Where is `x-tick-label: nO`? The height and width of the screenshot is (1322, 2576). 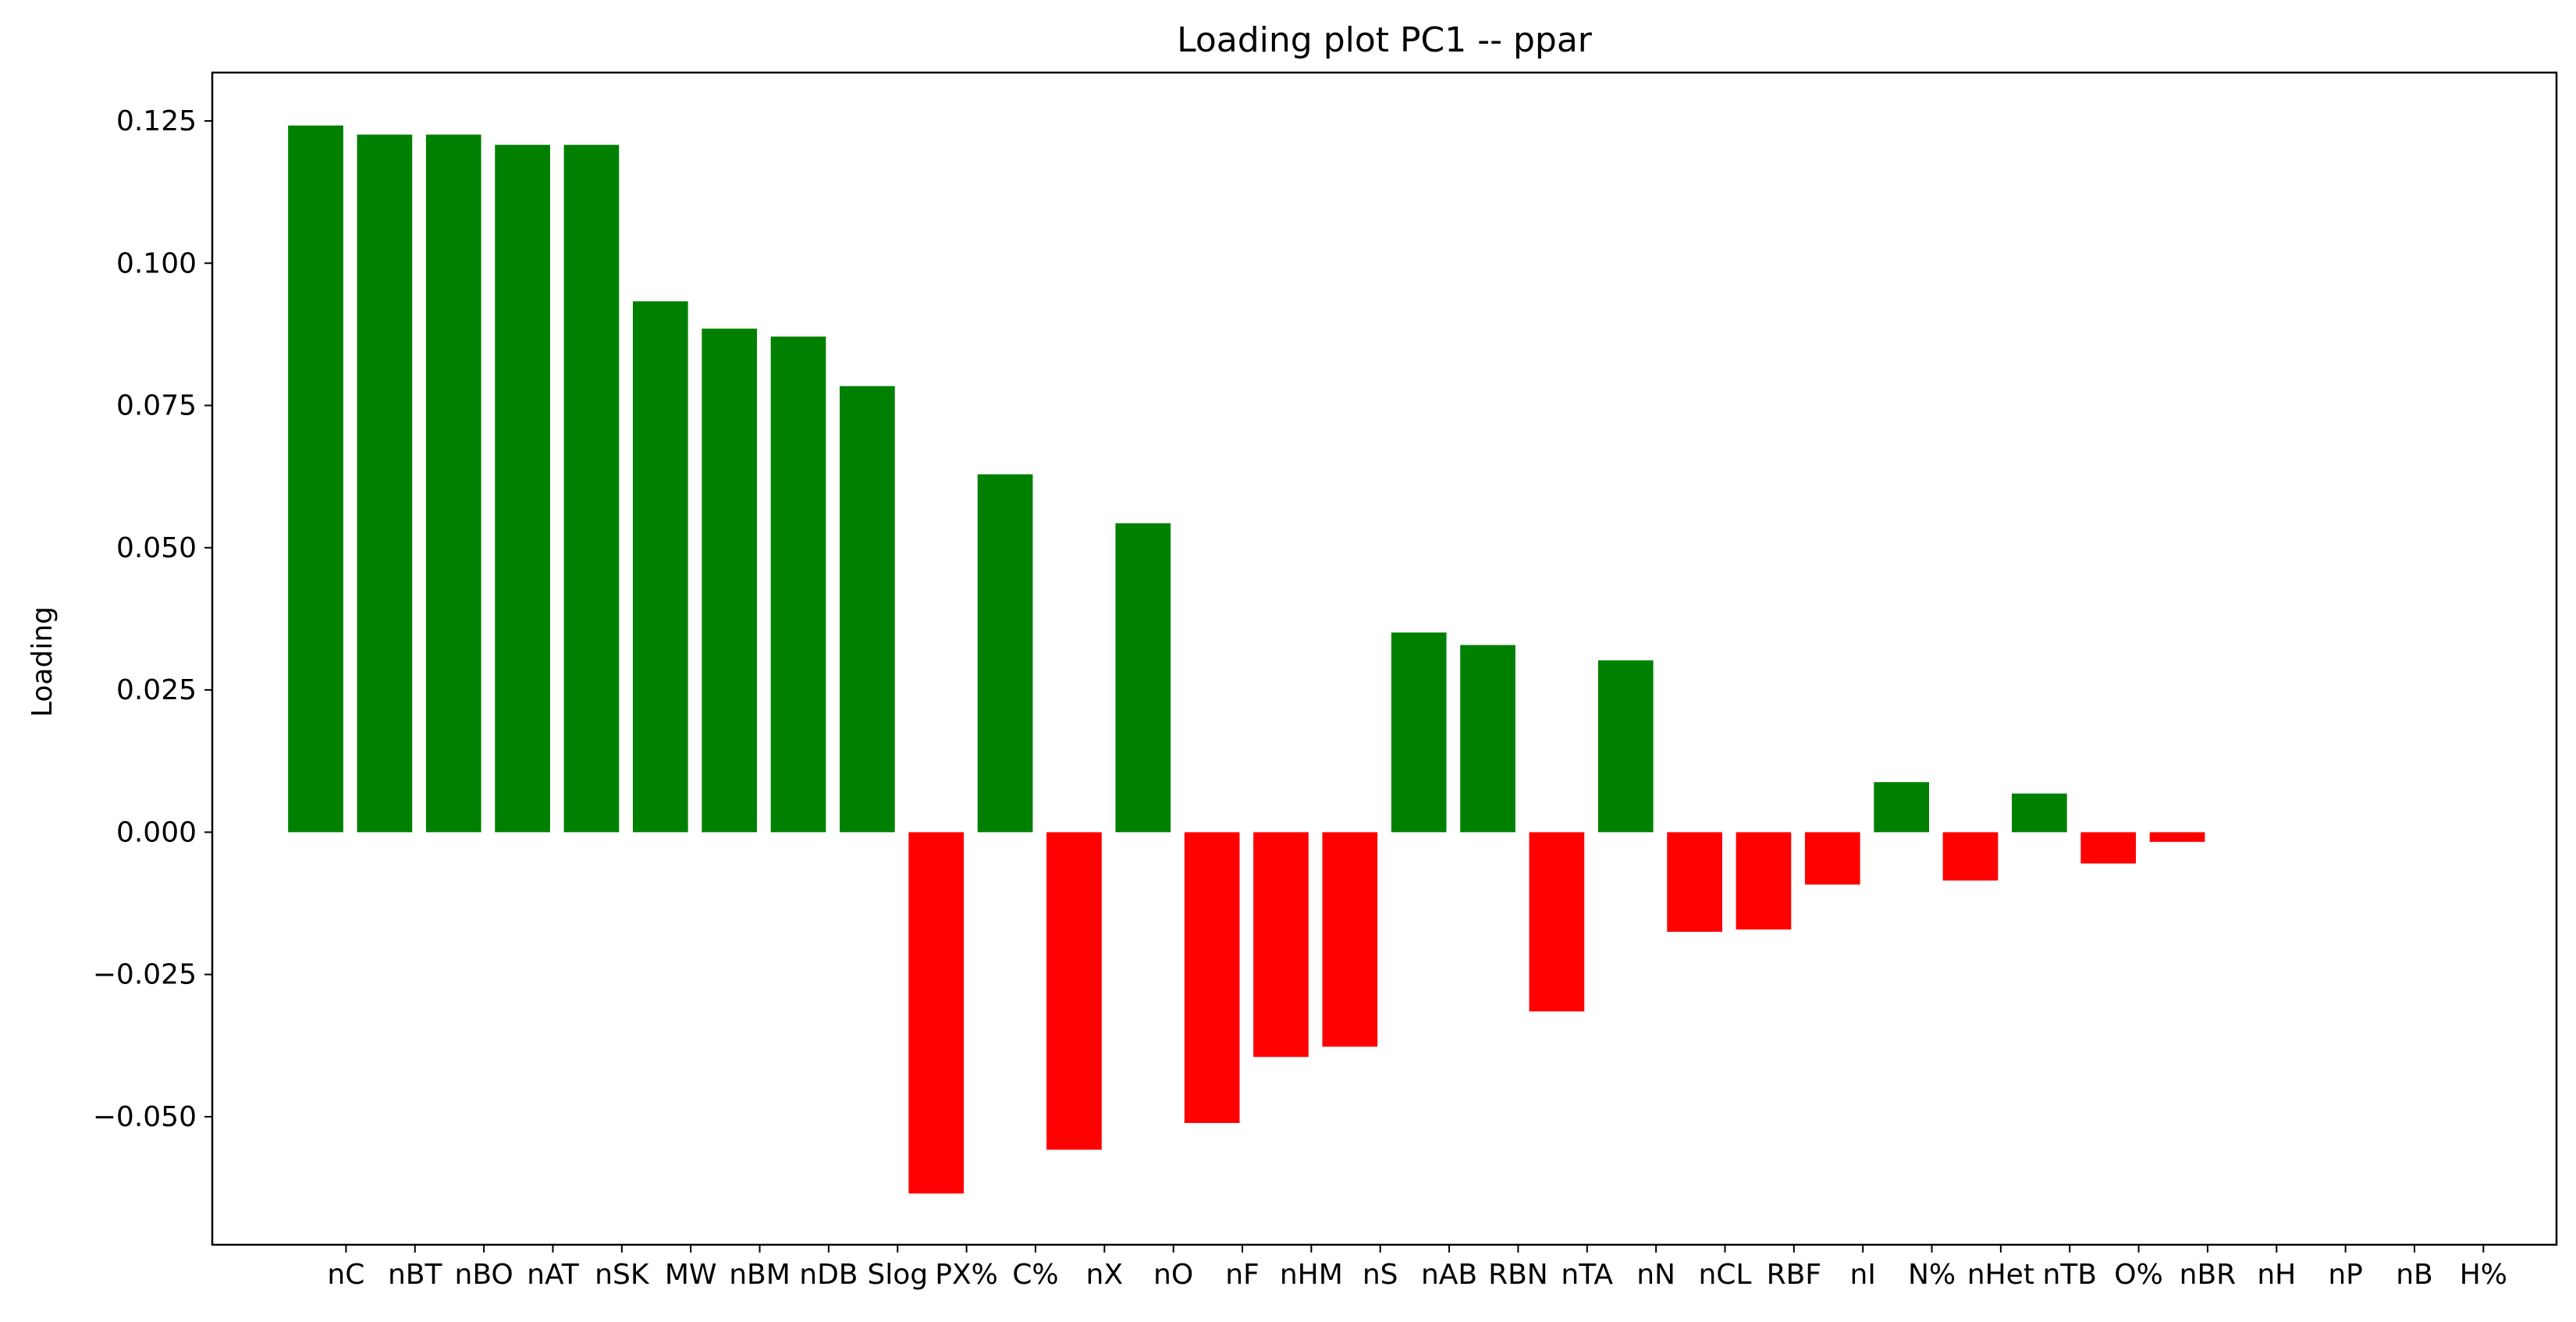
x-tick-label: nO is located at coordinates (1173, 1275).